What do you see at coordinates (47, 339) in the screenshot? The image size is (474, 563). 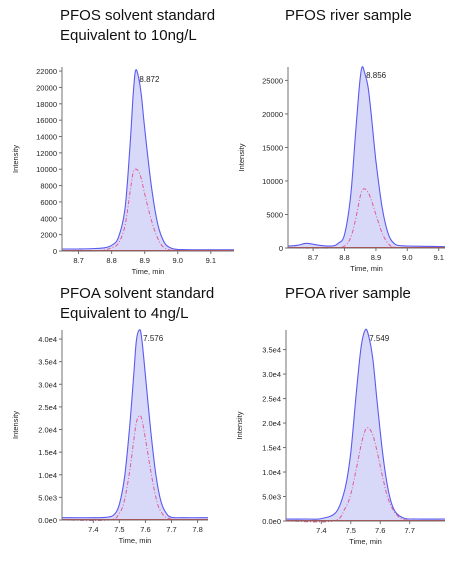 I see `y-tick-label: 4.0e4` at bounding box center [47, 339].